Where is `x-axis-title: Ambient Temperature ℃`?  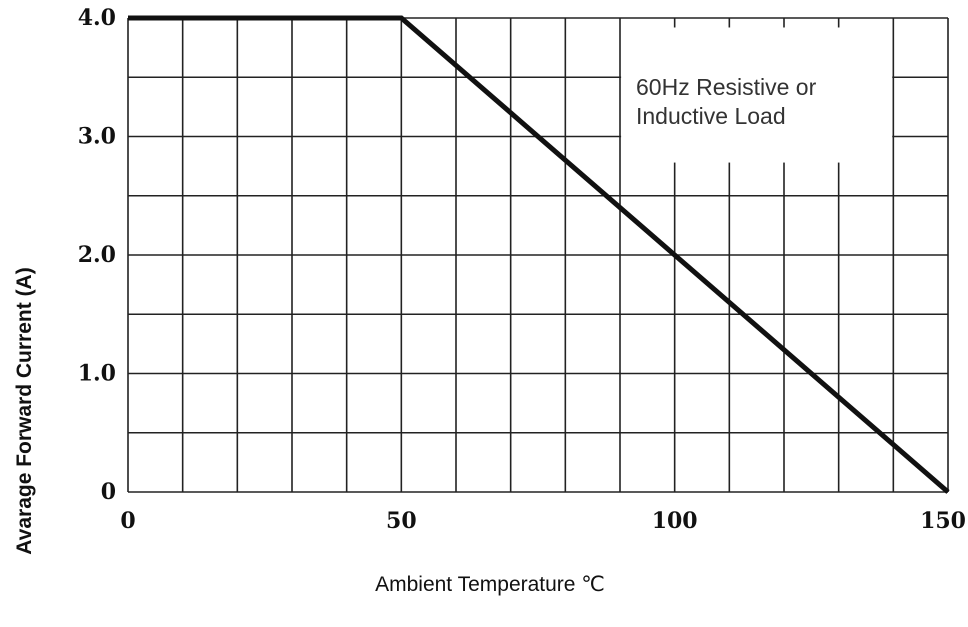
x-axis-title: Ambient Temperature ℃ is located at coordinates (490, 584).